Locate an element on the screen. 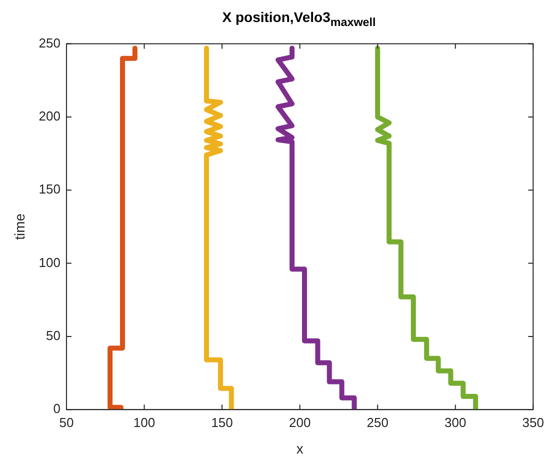  x-tick-label: 250 is located at coordinates (377, 422).